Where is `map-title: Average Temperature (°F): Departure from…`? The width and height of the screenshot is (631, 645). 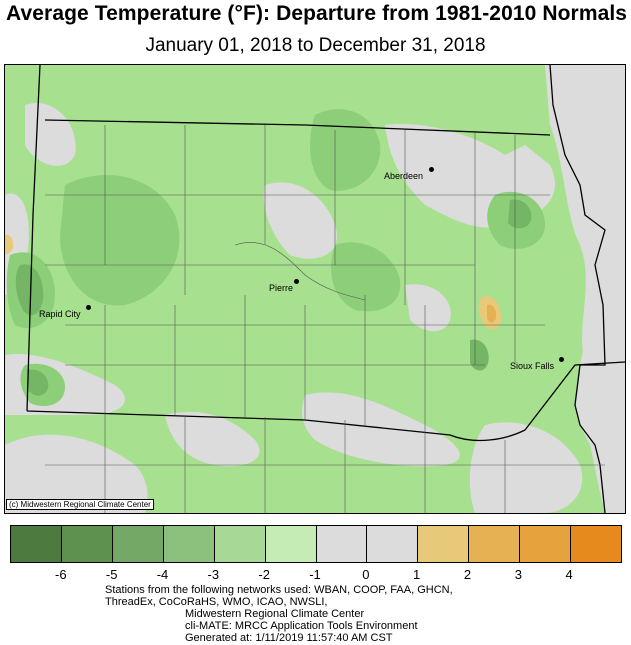
map-title: Average Temperature (°F): Departure from… is located at coordinates (317, 13).